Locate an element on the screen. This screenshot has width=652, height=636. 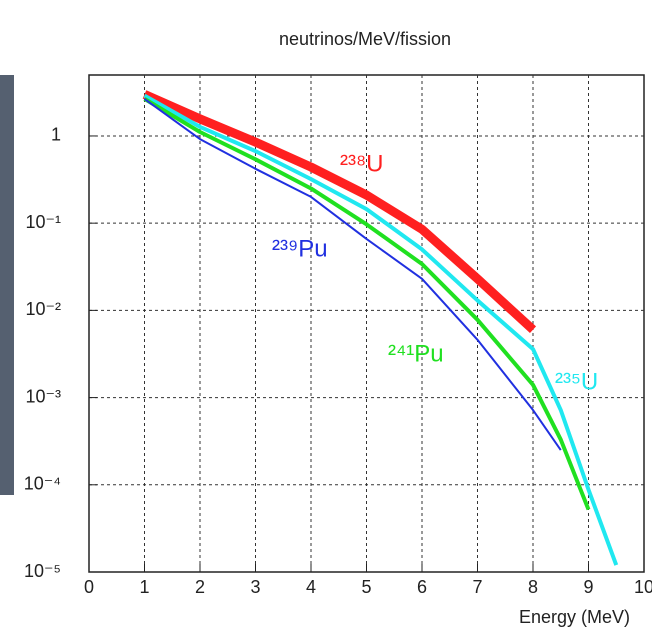
y-tick-label: 10⁻¹ is located at coordinates (43, 222).